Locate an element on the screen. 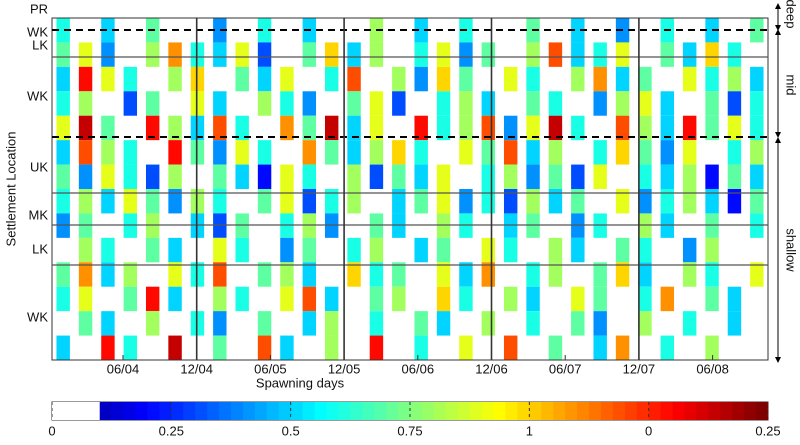 This screenshot has height=445, width=800. zone-label: shallow is located at coordinates (791, 250).